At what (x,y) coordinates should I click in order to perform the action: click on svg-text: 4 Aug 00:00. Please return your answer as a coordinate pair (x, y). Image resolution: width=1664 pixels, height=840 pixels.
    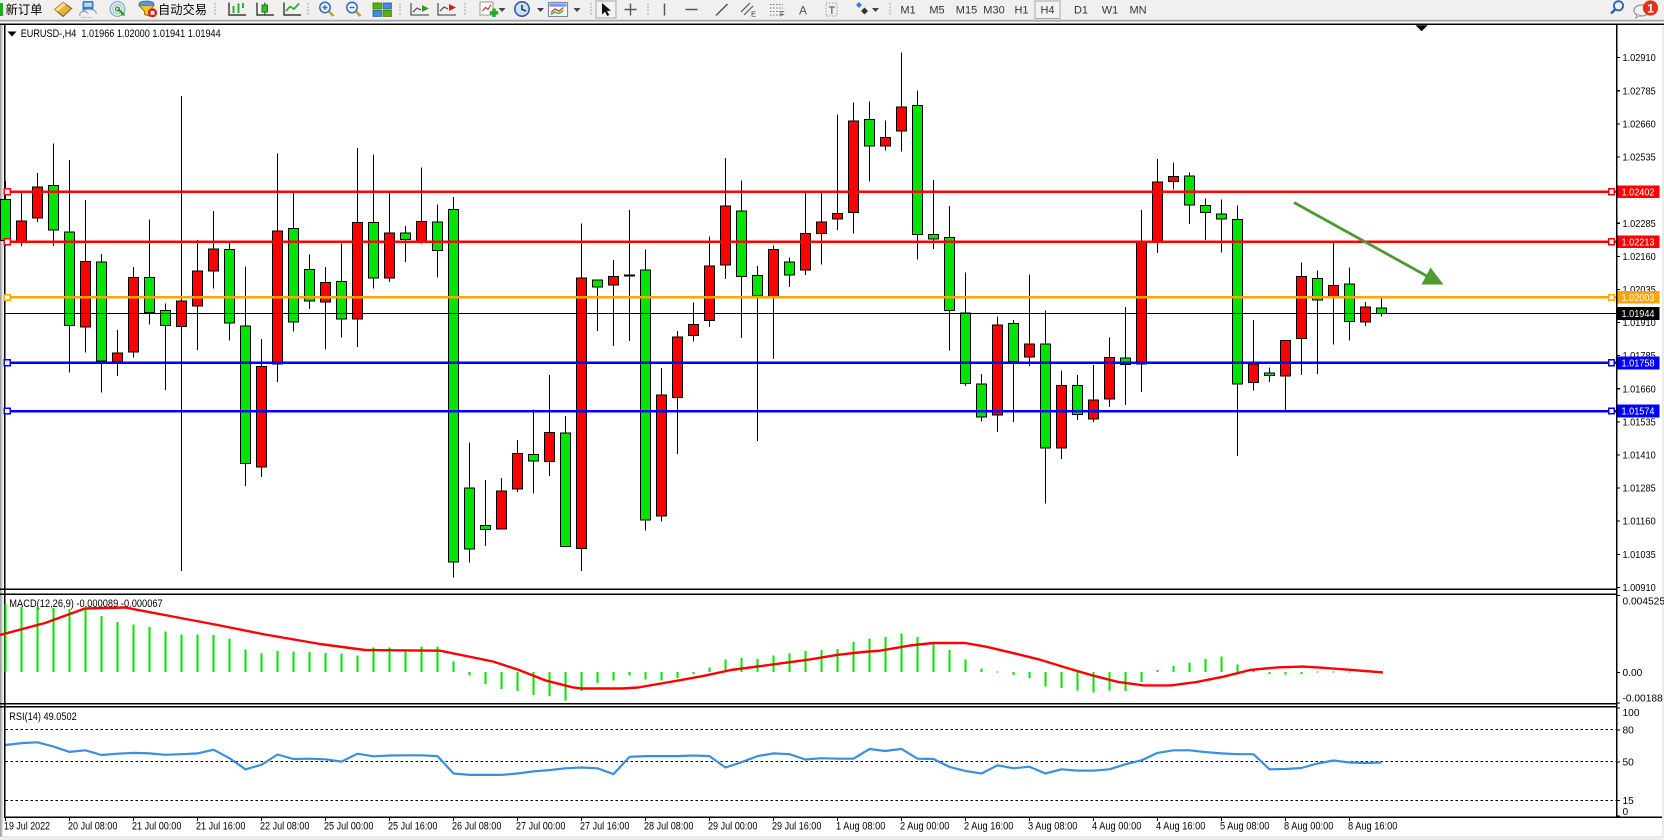
    Looking at the image, I should click on (1116, 827).